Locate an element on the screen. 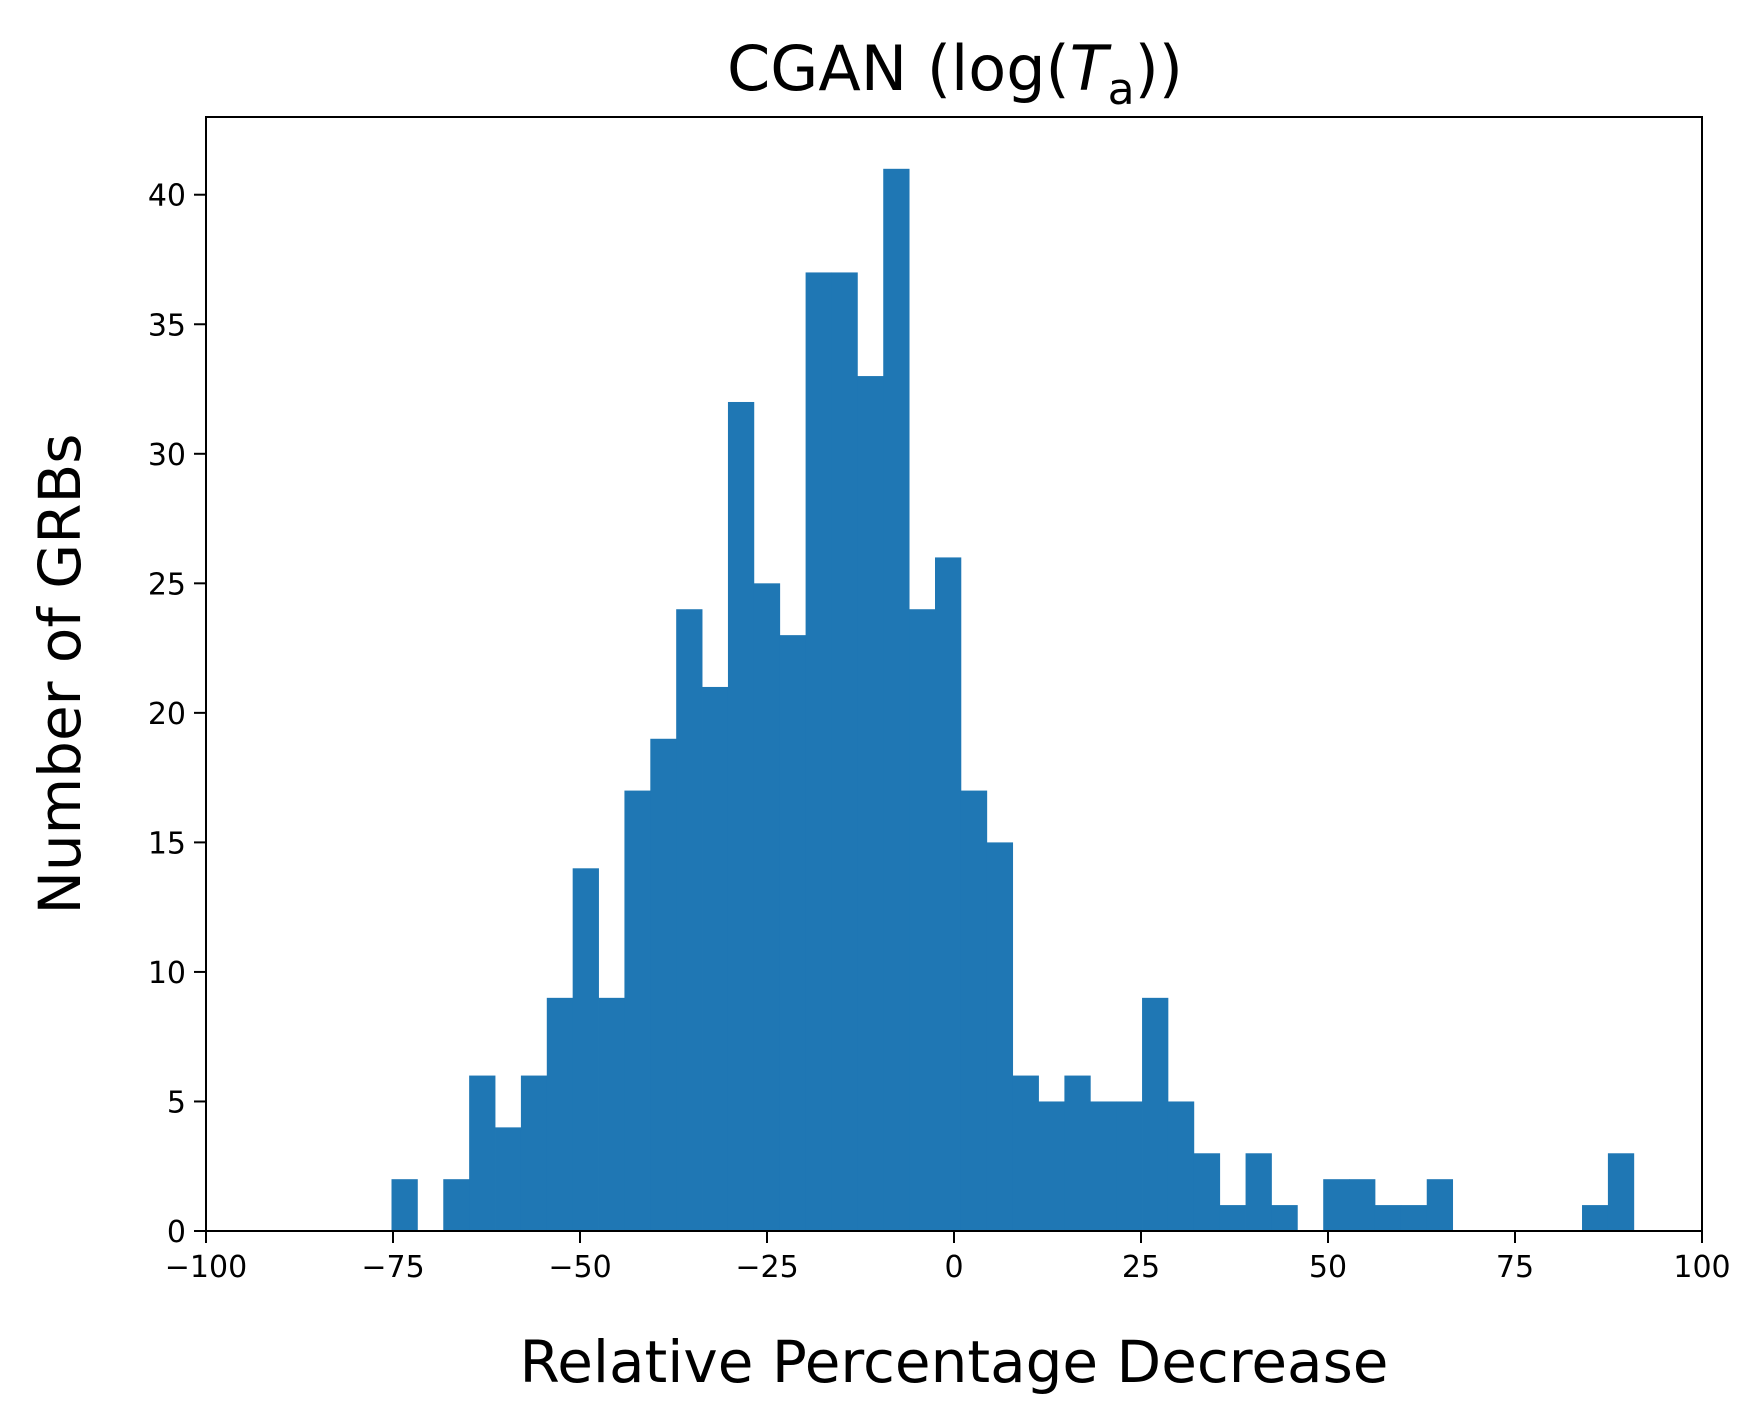 Image resolution: width=1762 pixels, height=1419 pixels. x-tick-label: 50 is located at coordinates (1328, 1267).